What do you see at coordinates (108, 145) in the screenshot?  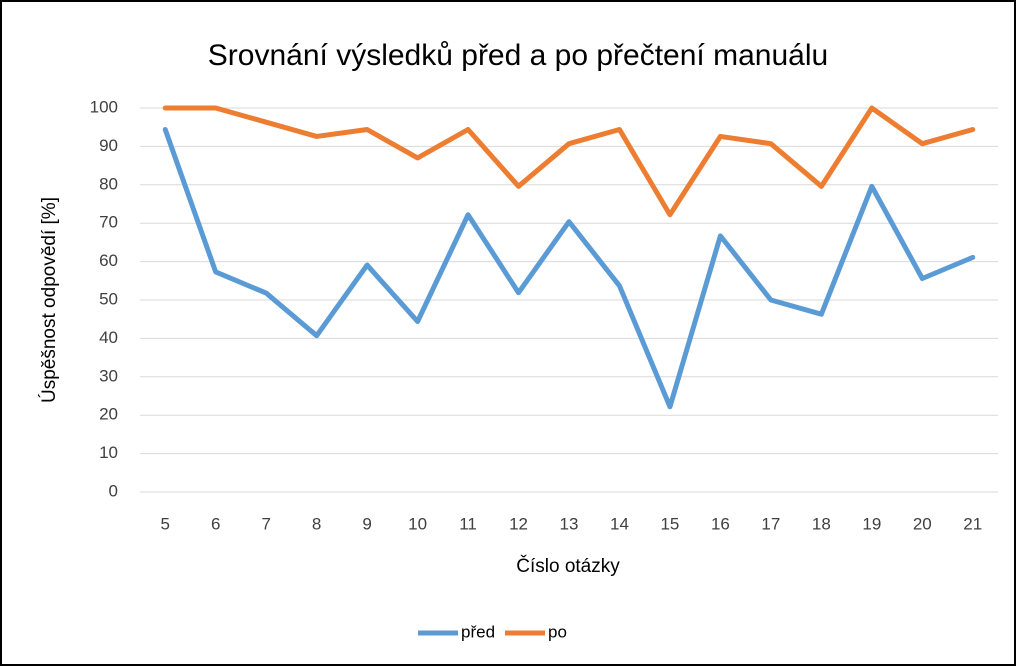 I see `y-tick-label: 90` at bounding box center [108, 145].